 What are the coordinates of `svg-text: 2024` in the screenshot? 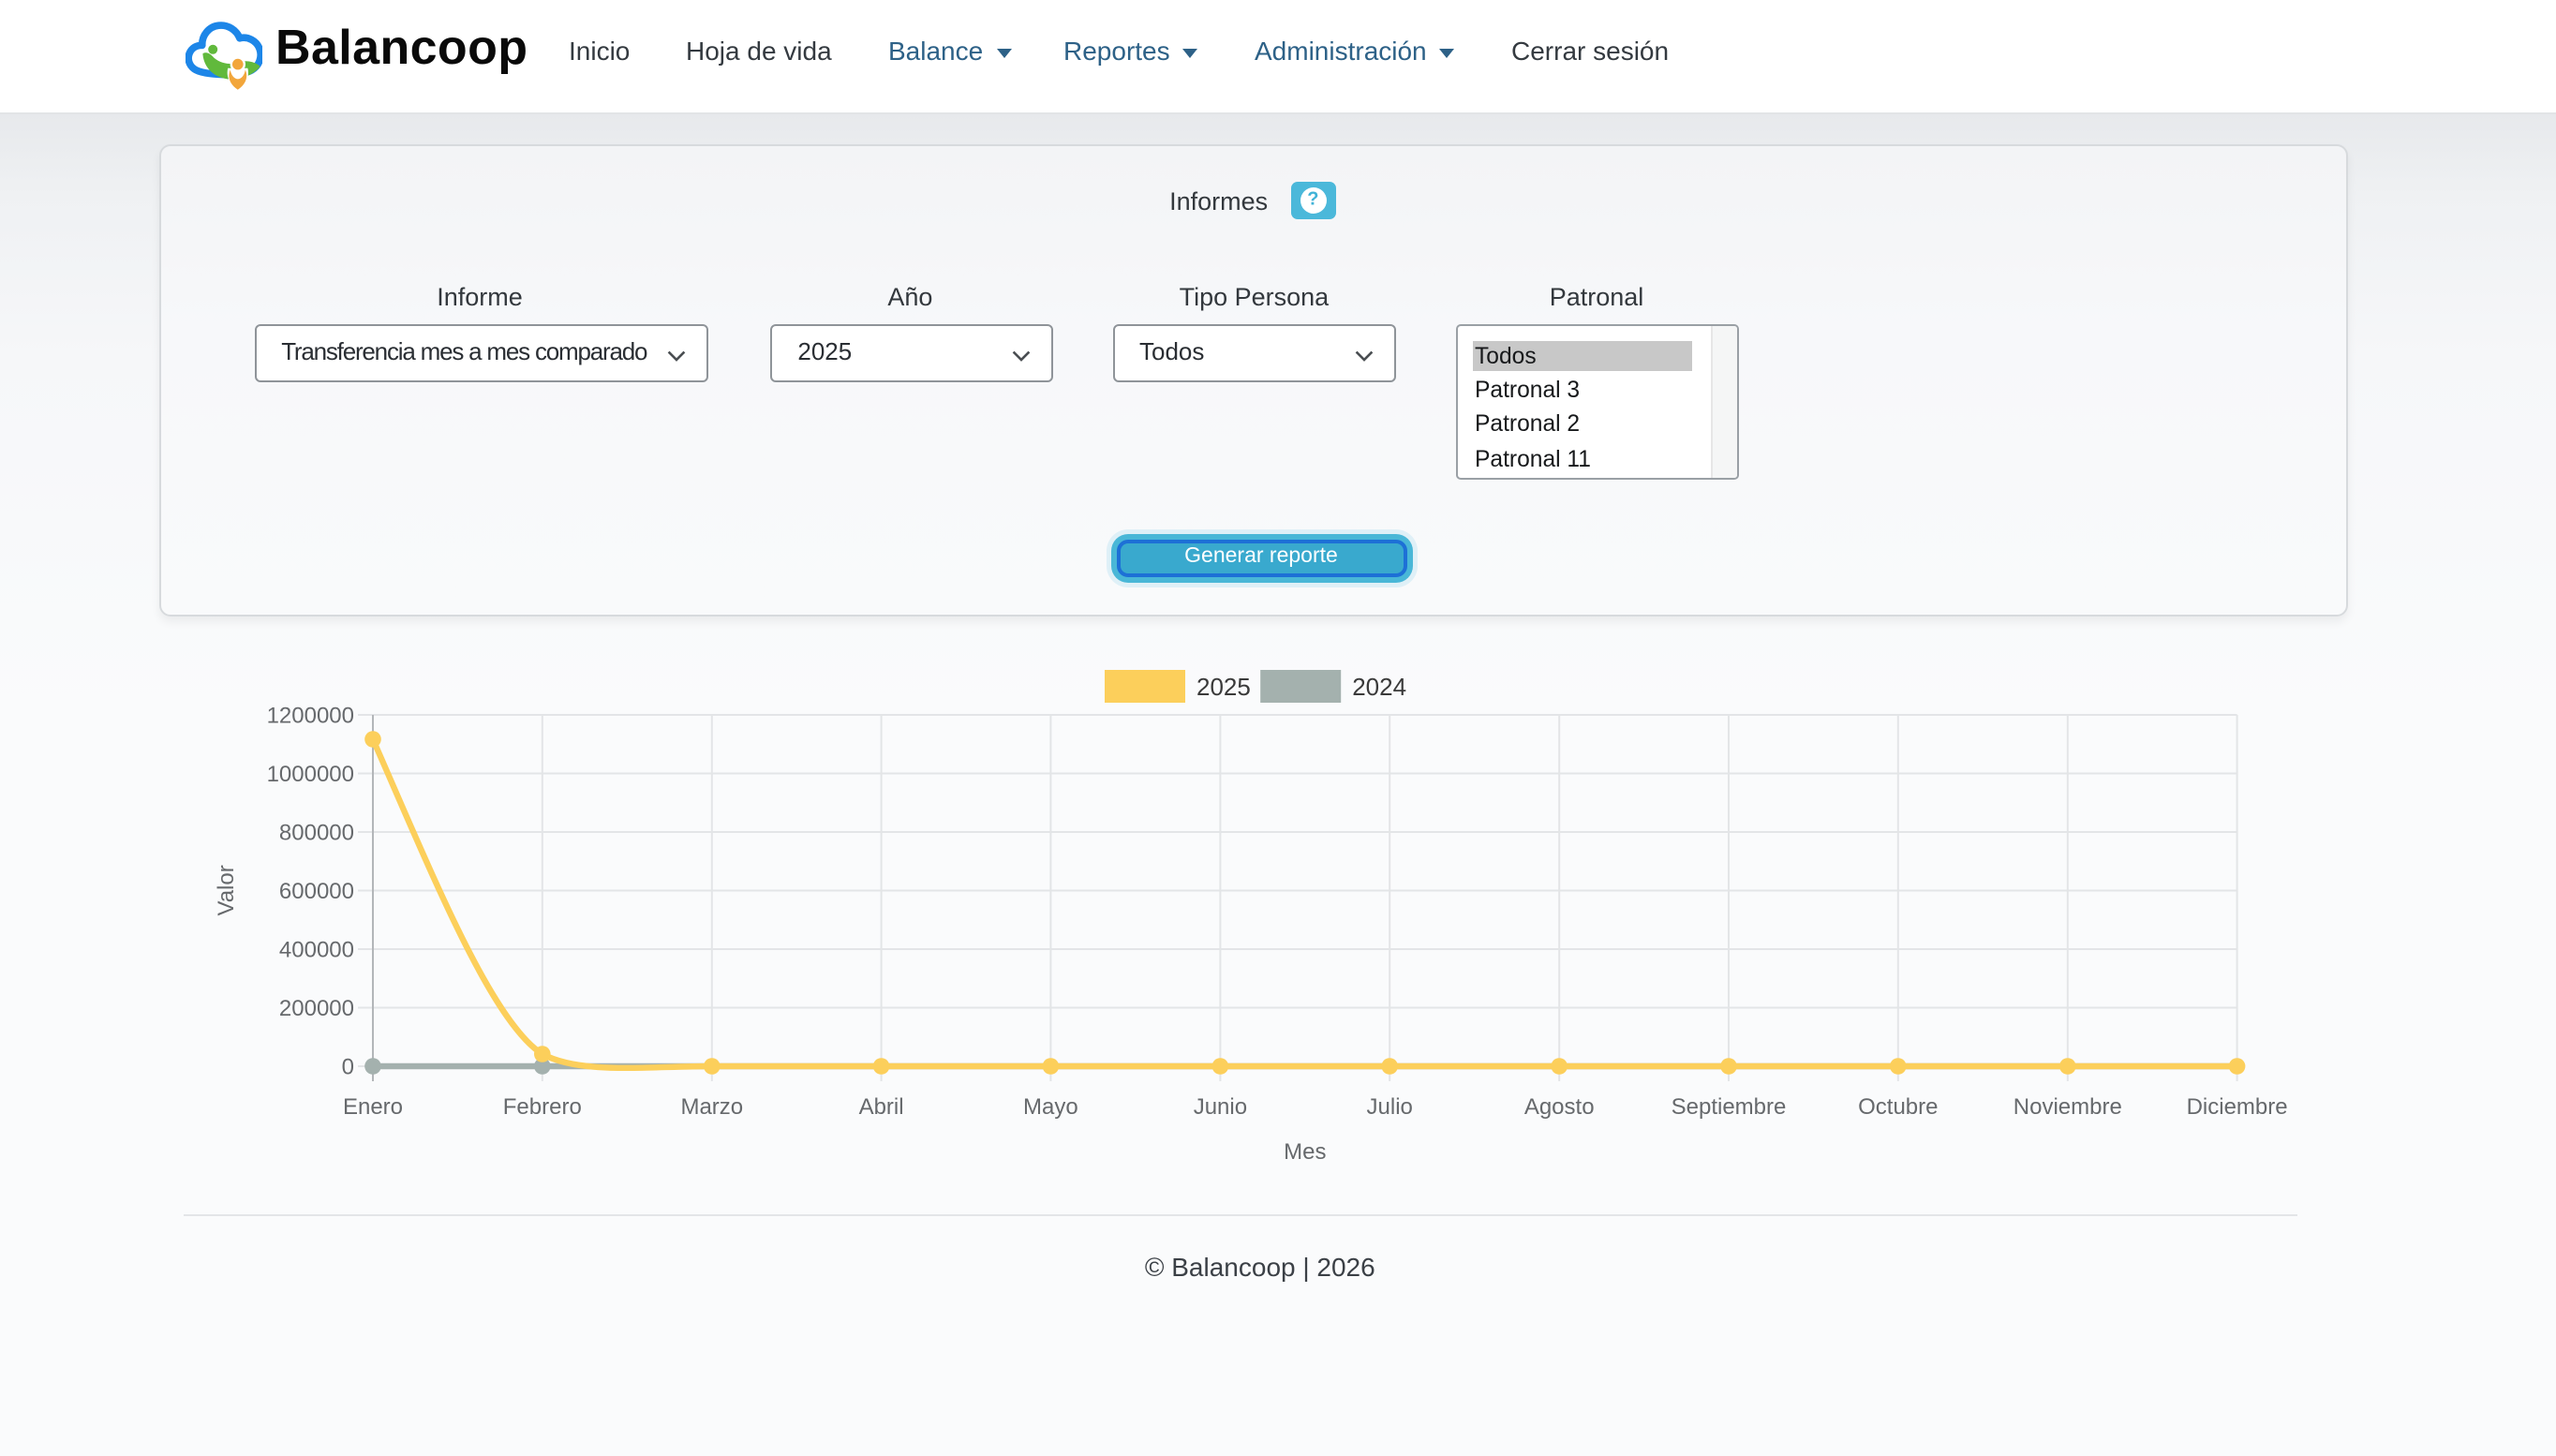 It's located at (1379, 687).